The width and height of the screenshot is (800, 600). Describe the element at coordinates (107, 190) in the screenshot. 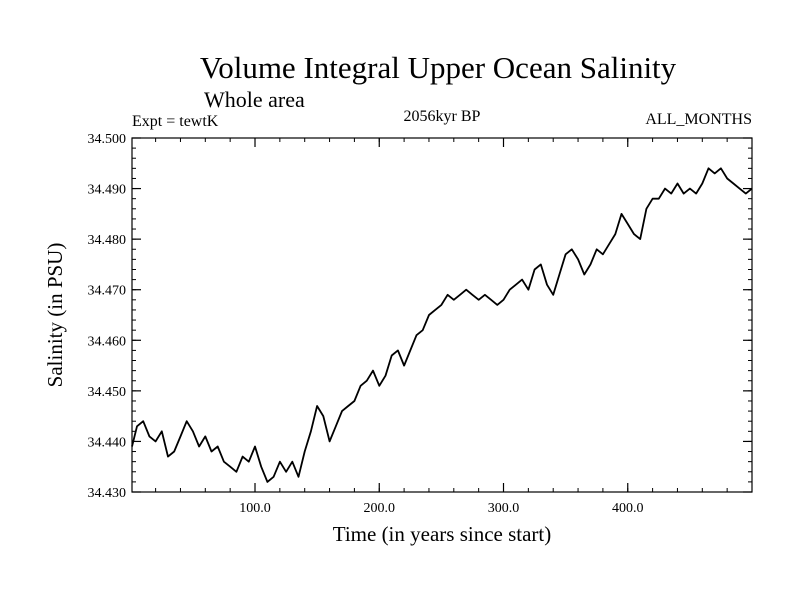

I see `y-tick-label: 34.490` at that location.